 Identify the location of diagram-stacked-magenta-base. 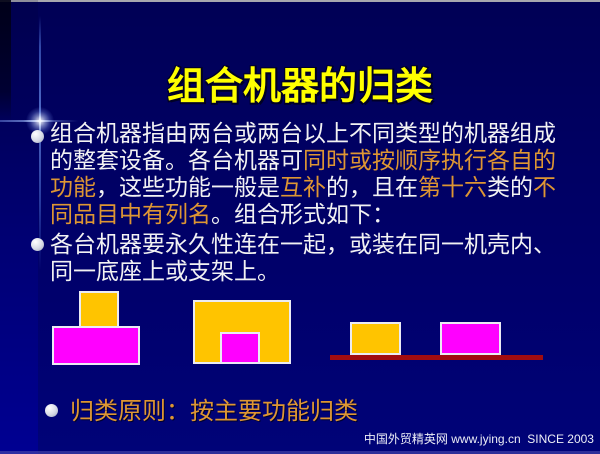
(96, 345).